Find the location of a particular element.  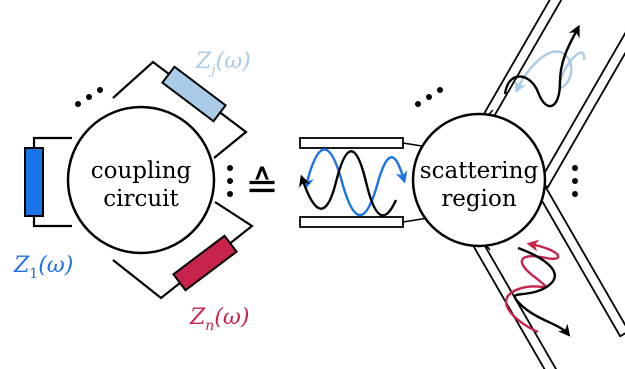

wave-lower-red is located at coordinates (532, 286).